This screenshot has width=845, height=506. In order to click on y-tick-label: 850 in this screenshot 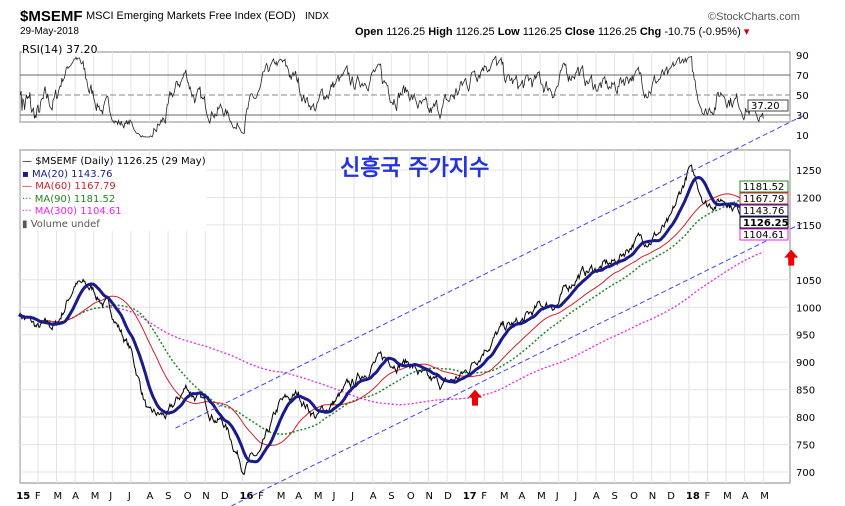, I will do `click(805, 391)`.